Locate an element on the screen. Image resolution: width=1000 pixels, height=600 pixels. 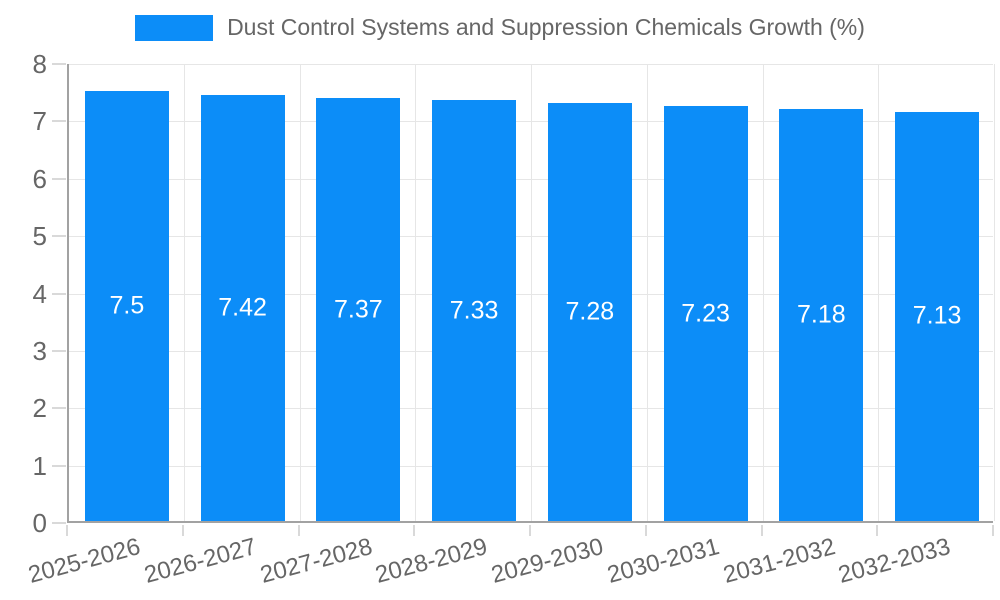
bar: 7.23 is located at coordinates (705, 313).